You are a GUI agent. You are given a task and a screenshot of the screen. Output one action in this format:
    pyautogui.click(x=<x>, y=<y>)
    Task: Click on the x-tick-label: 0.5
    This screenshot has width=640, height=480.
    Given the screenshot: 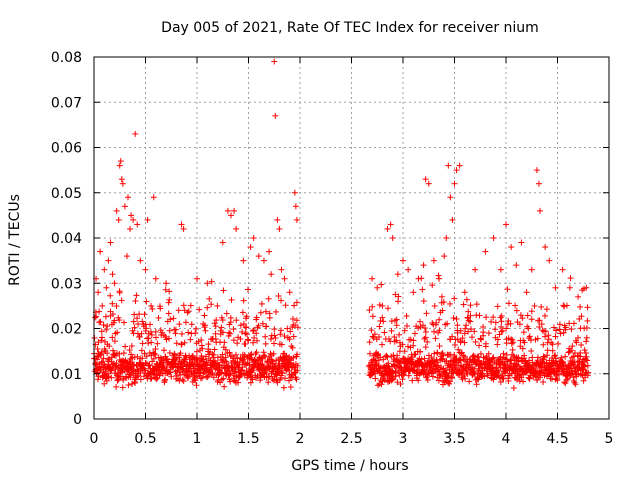 What is the action you would take?
    pyautogui.click(x=145, y=439)
    